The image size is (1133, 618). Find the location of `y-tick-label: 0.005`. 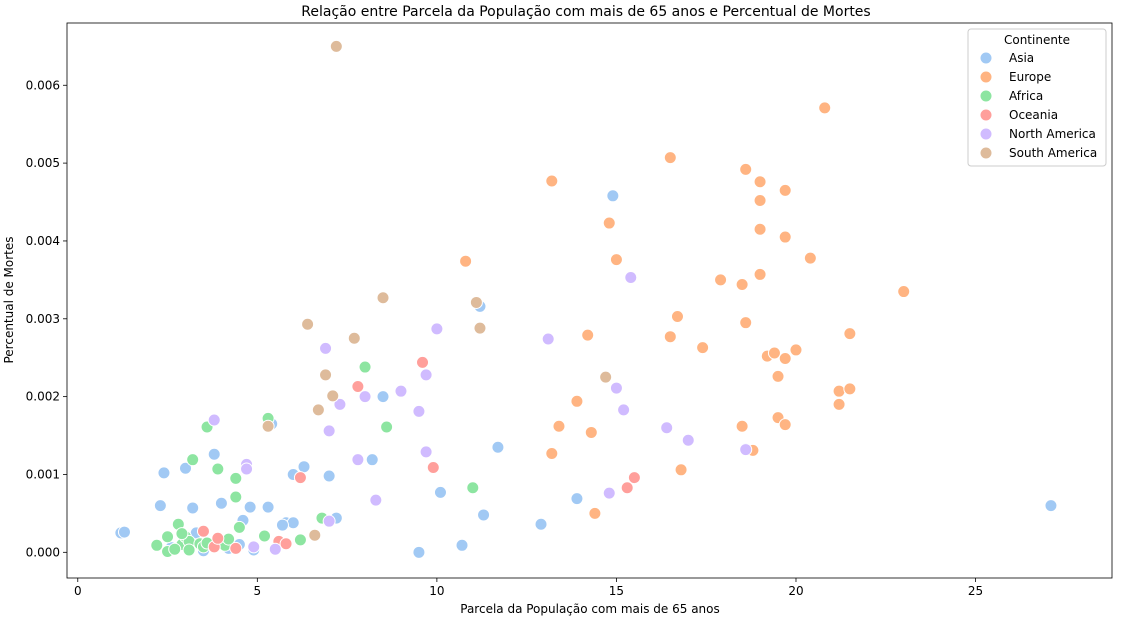

y-tick-label: 0.005 is located at coordinates (43, 163).